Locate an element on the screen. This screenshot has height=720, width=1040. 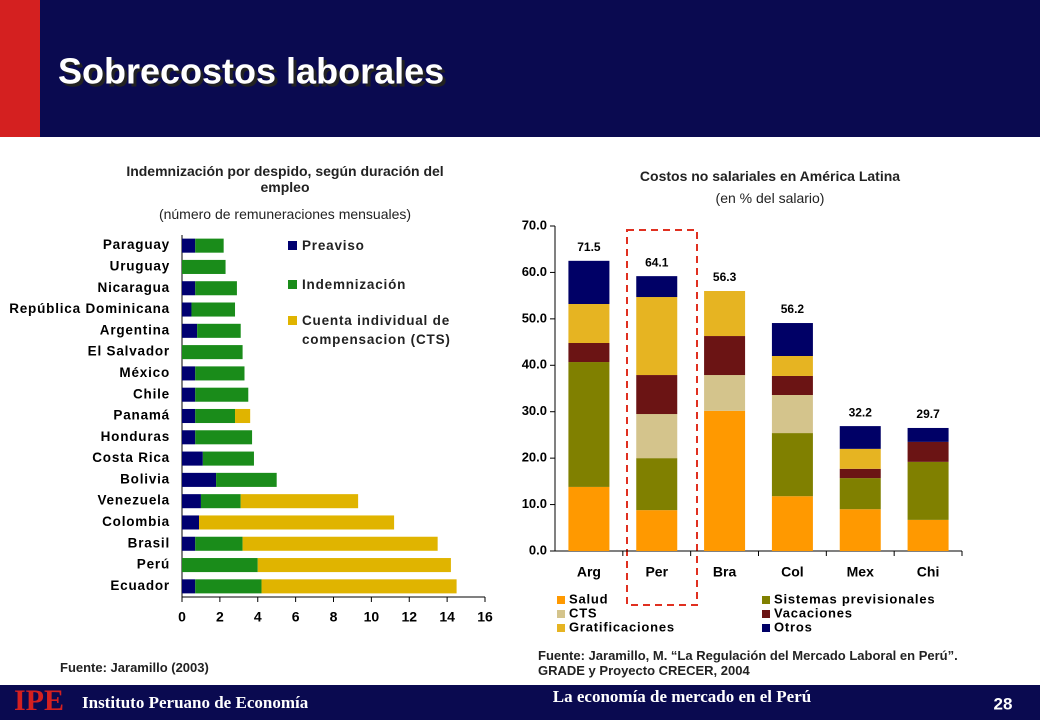
category-label: Bra is located at coordinates (725, 572).